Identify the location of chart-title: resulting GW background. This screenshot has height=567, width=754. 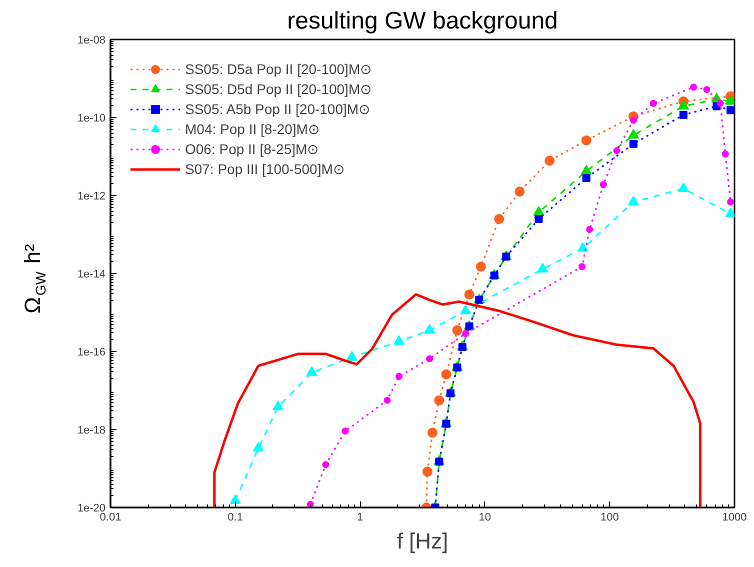
(422, 21).